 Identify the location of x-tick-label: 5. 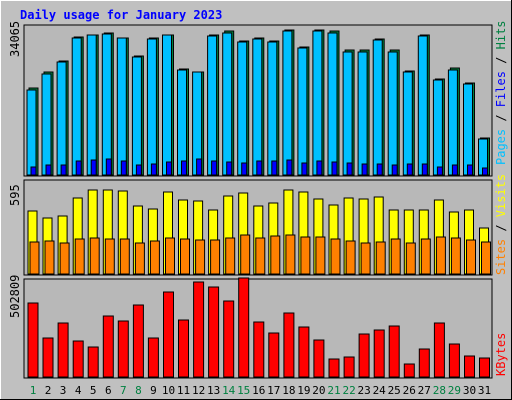
(93, 390).